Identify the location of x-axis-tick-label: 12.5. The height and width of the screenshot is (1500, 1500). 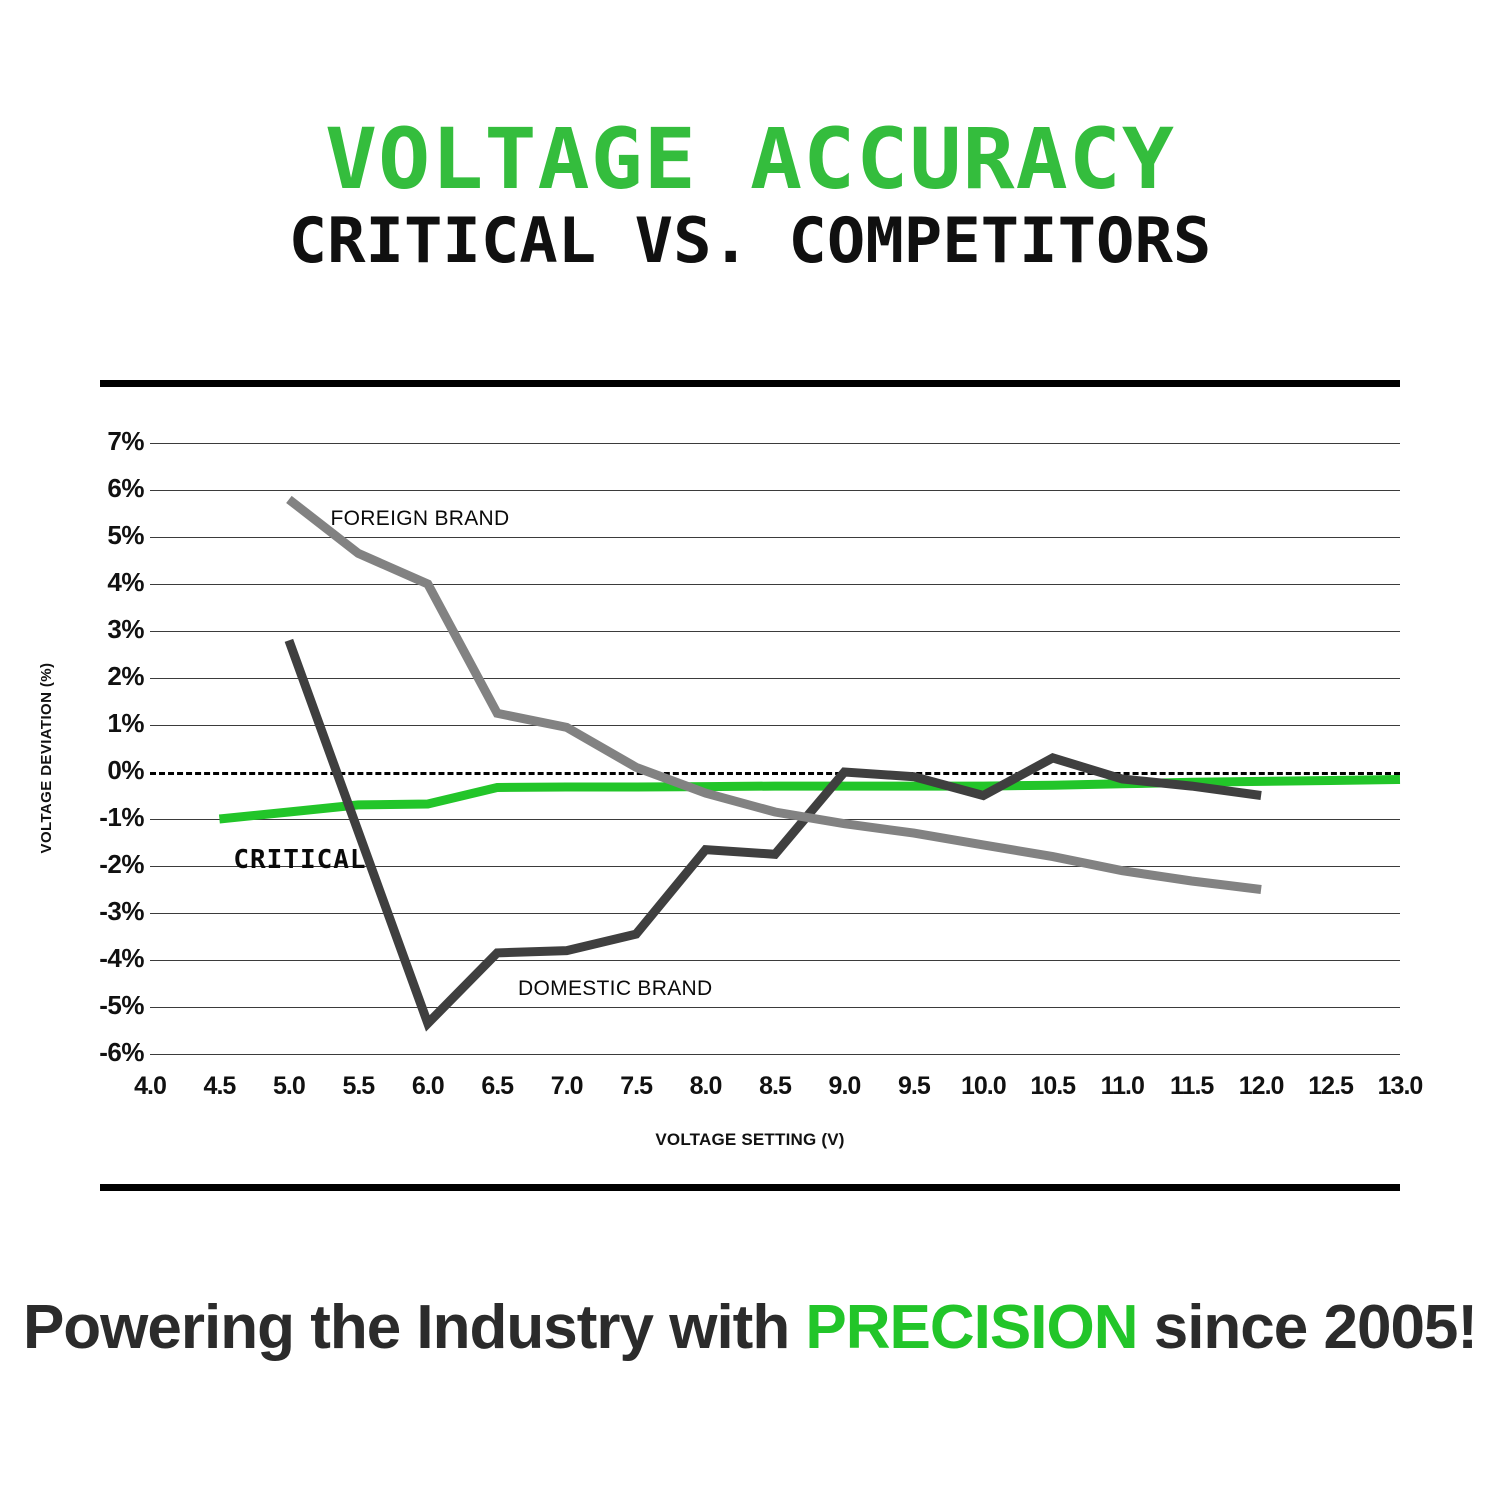
(1331, 1086).